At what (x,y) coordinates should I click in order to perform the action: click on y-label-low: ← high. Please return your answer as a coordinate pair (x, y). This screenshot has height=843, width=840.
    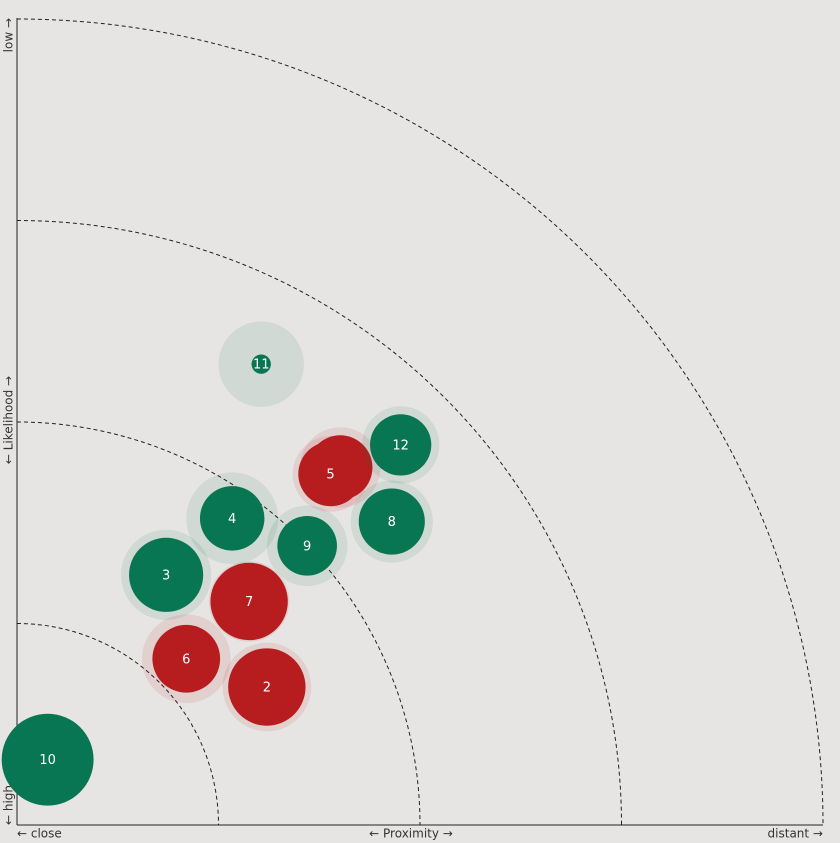
    Looking at the image, I should click on (9, 805).